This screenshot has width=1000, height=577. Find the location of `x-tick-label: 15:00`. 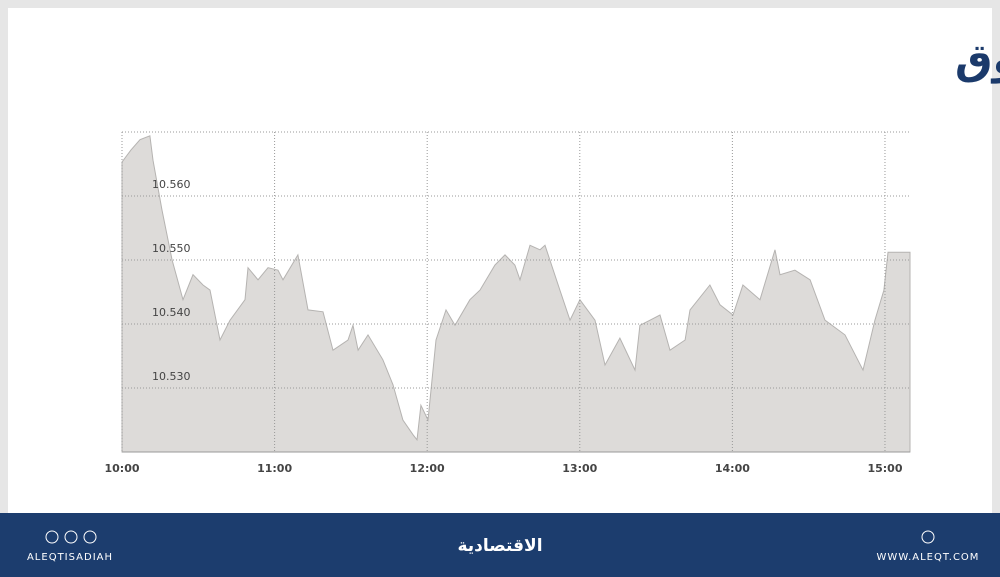

x-tick-label: 15:00 is located at coordinates (884, 468).